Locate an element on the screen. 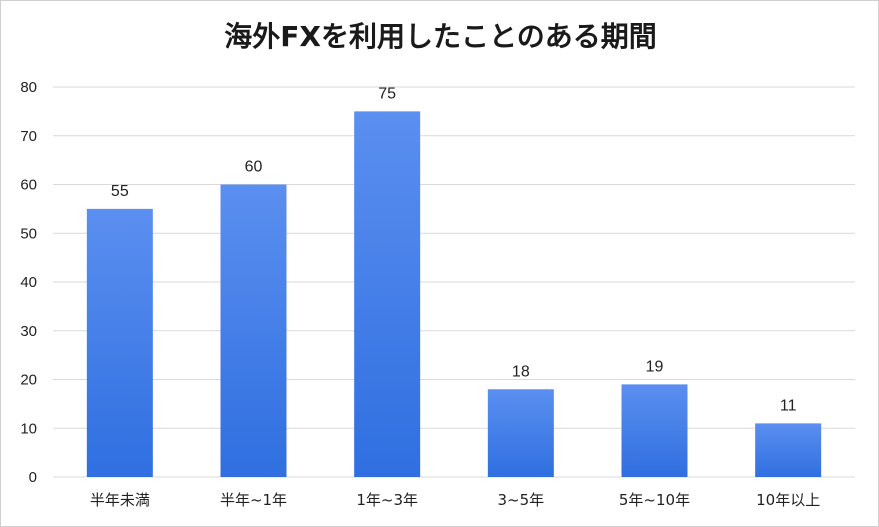 The width and height of the screenshot is (879, 527). x-tick-label: 半年未満 is located at coordinates (120, 500).